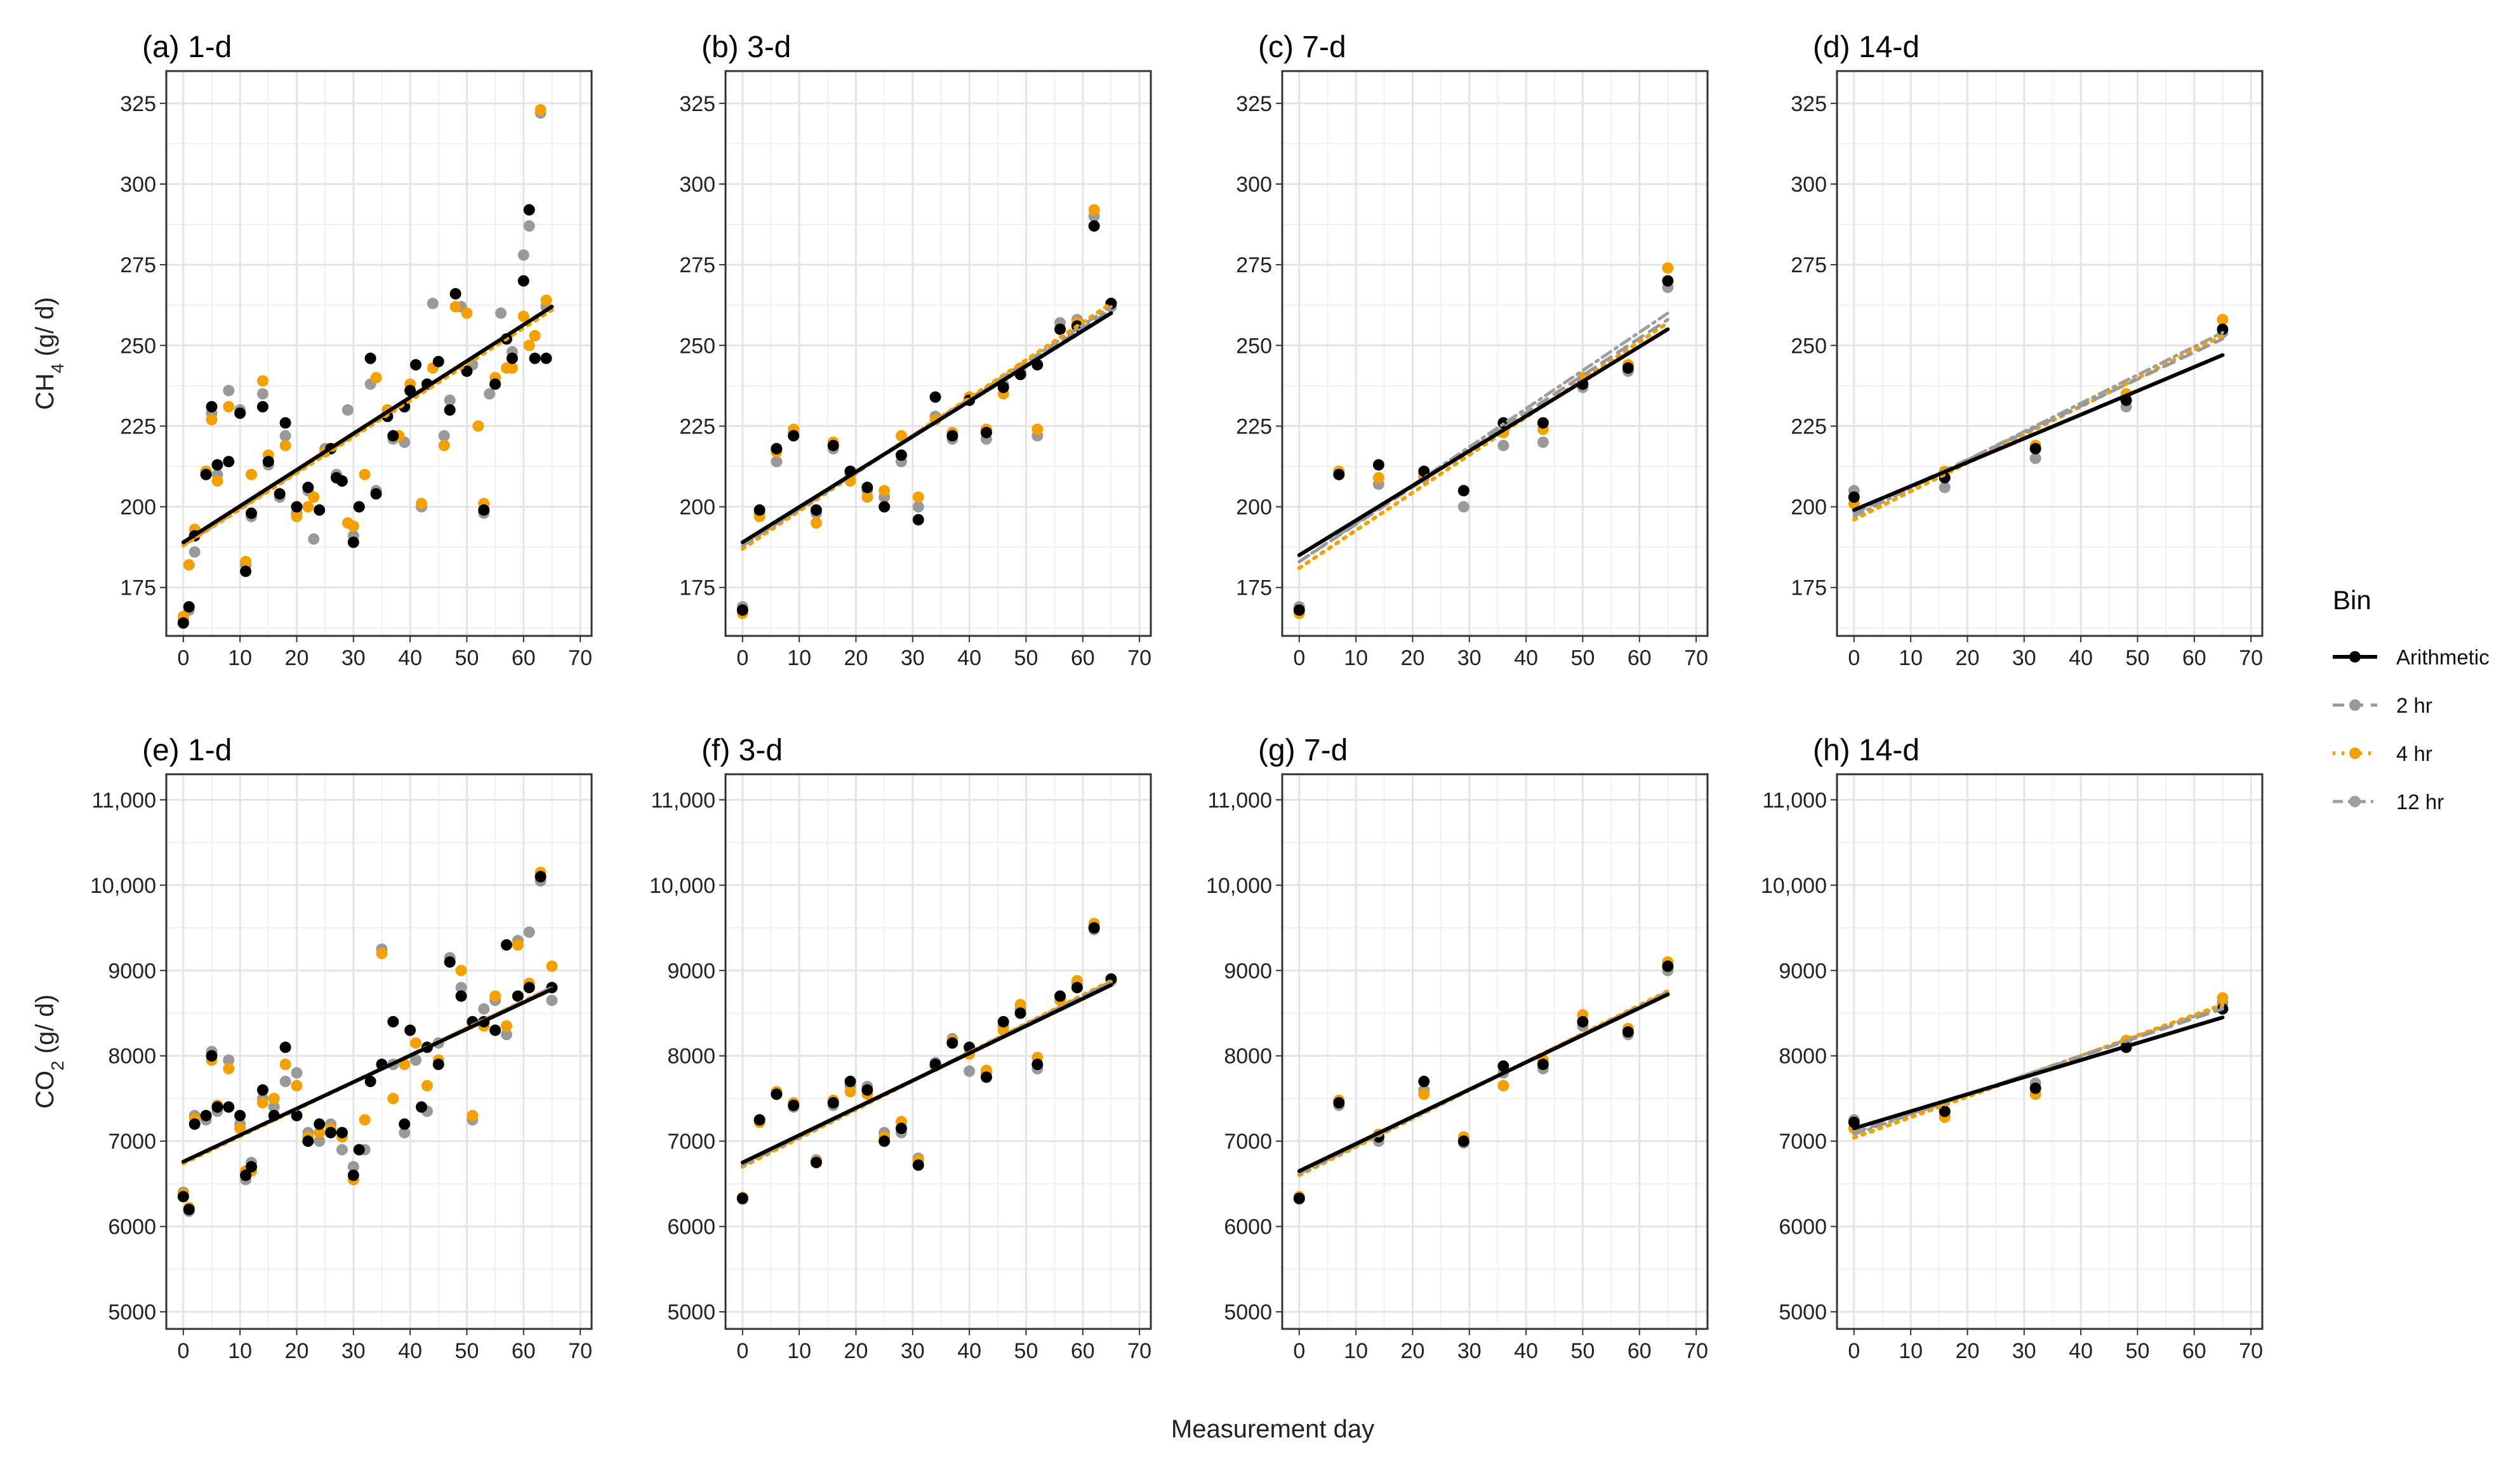 This screenshot has height=1459, width=2520. I want to click on panel-title: (c) 7-d, so click(1302, 47).